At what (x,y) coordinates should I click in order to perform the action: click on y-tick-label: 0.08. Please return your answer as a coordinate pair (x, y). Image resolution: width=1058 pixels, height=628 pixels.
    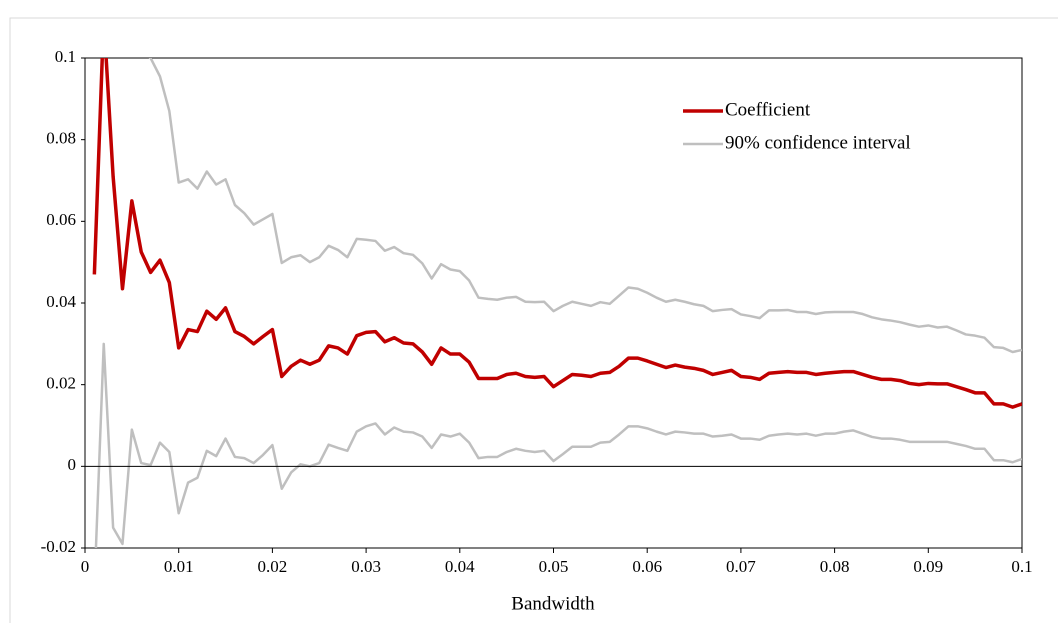
    Looking at the image, I should click on (61, 138).